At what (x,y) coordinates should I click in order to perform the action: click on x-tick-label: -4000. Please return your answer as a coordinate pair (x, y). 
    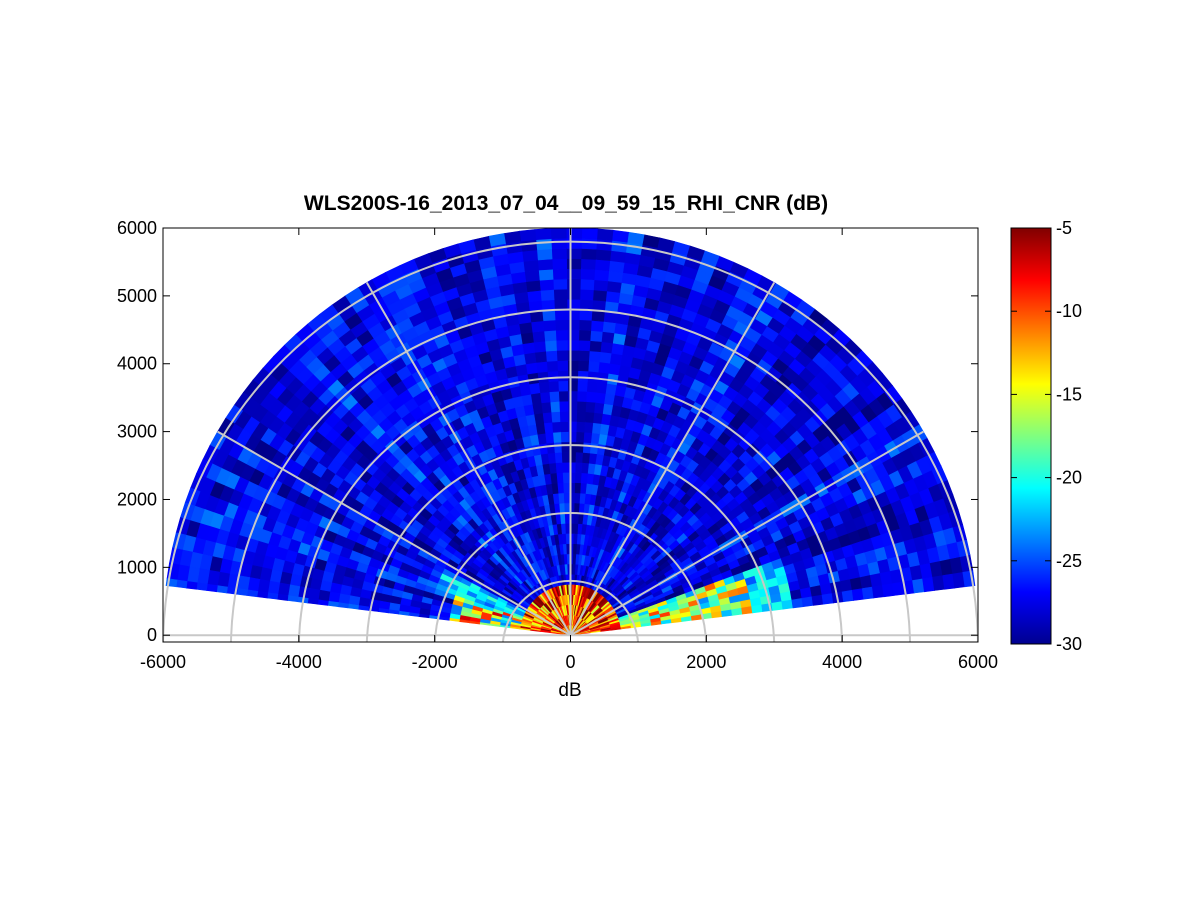
    Looking at the image, I should click on (299, 662).